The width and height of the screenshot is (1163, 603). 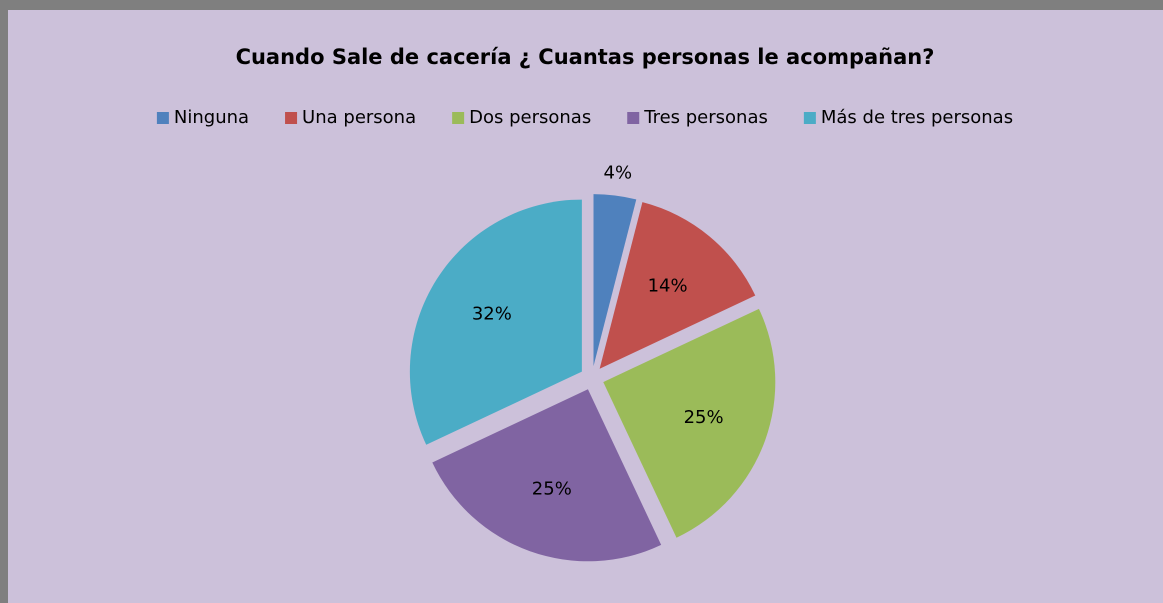 What do you see at coordinates (211, 117) in the screenshot?
I see `legend-label: Ninguna` at bounding box center [211, 117].